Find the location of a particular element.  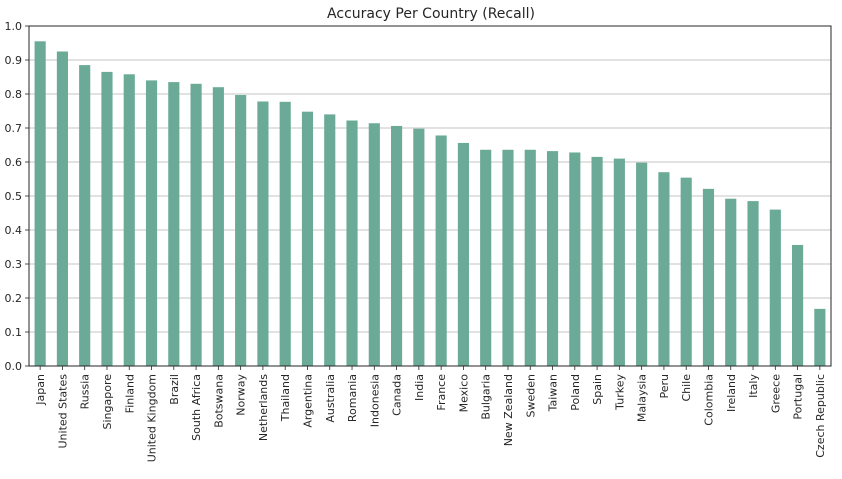

y-tick-label: 0.2 is located at coordinates (14, 298).